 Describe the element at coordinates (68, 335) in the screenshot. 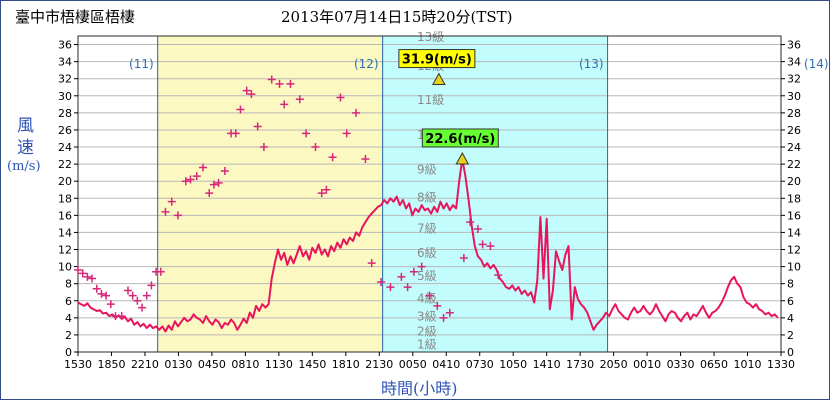

I see `ytick-label-left-2: 2` at that location.